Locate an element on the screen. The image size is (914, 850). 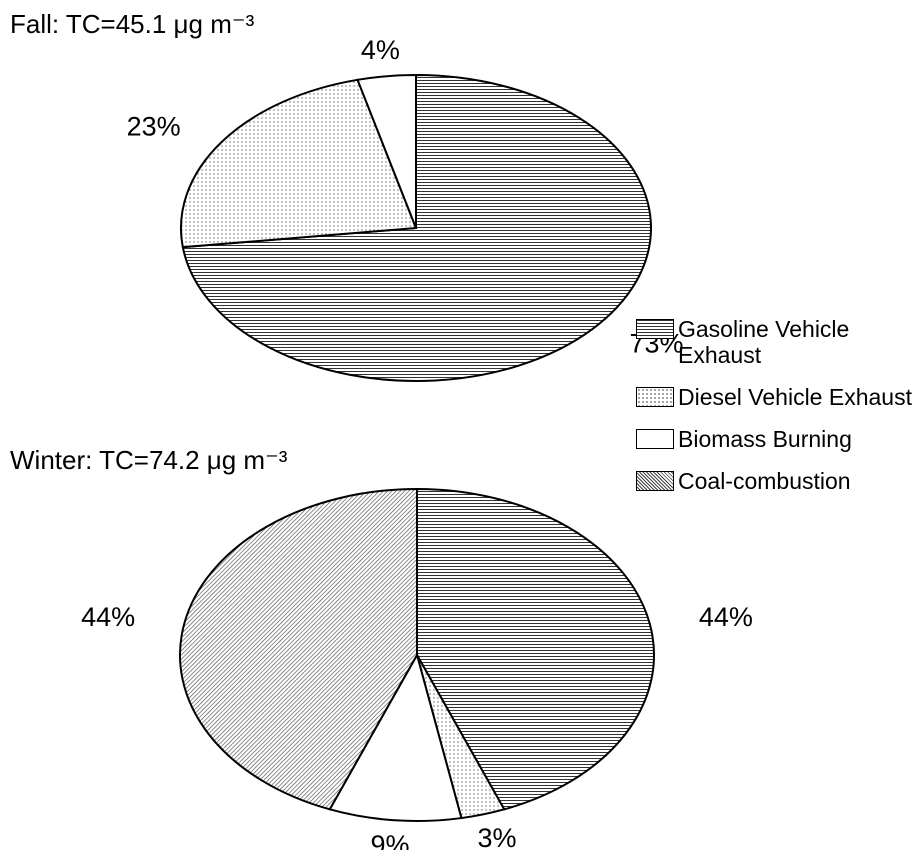
legend-item: Diesel Vehicle Exhaust is located at coordinates (774, 397).